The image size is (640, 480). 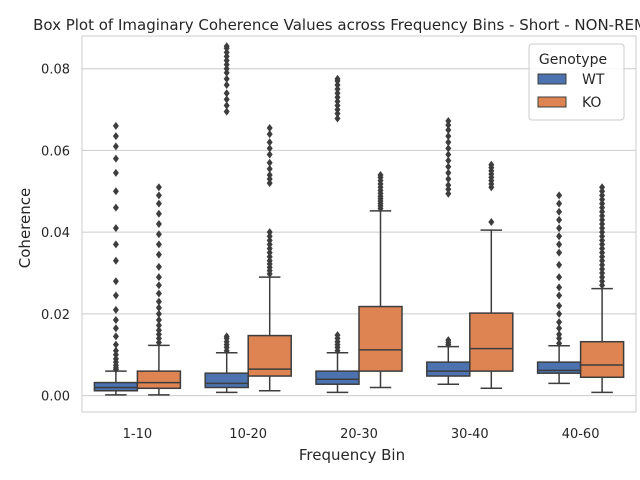 What do you see at coordinates (591, 103) in the screenshot?
I see `legend-label-ko: KO` at bounding box center [591, 103].